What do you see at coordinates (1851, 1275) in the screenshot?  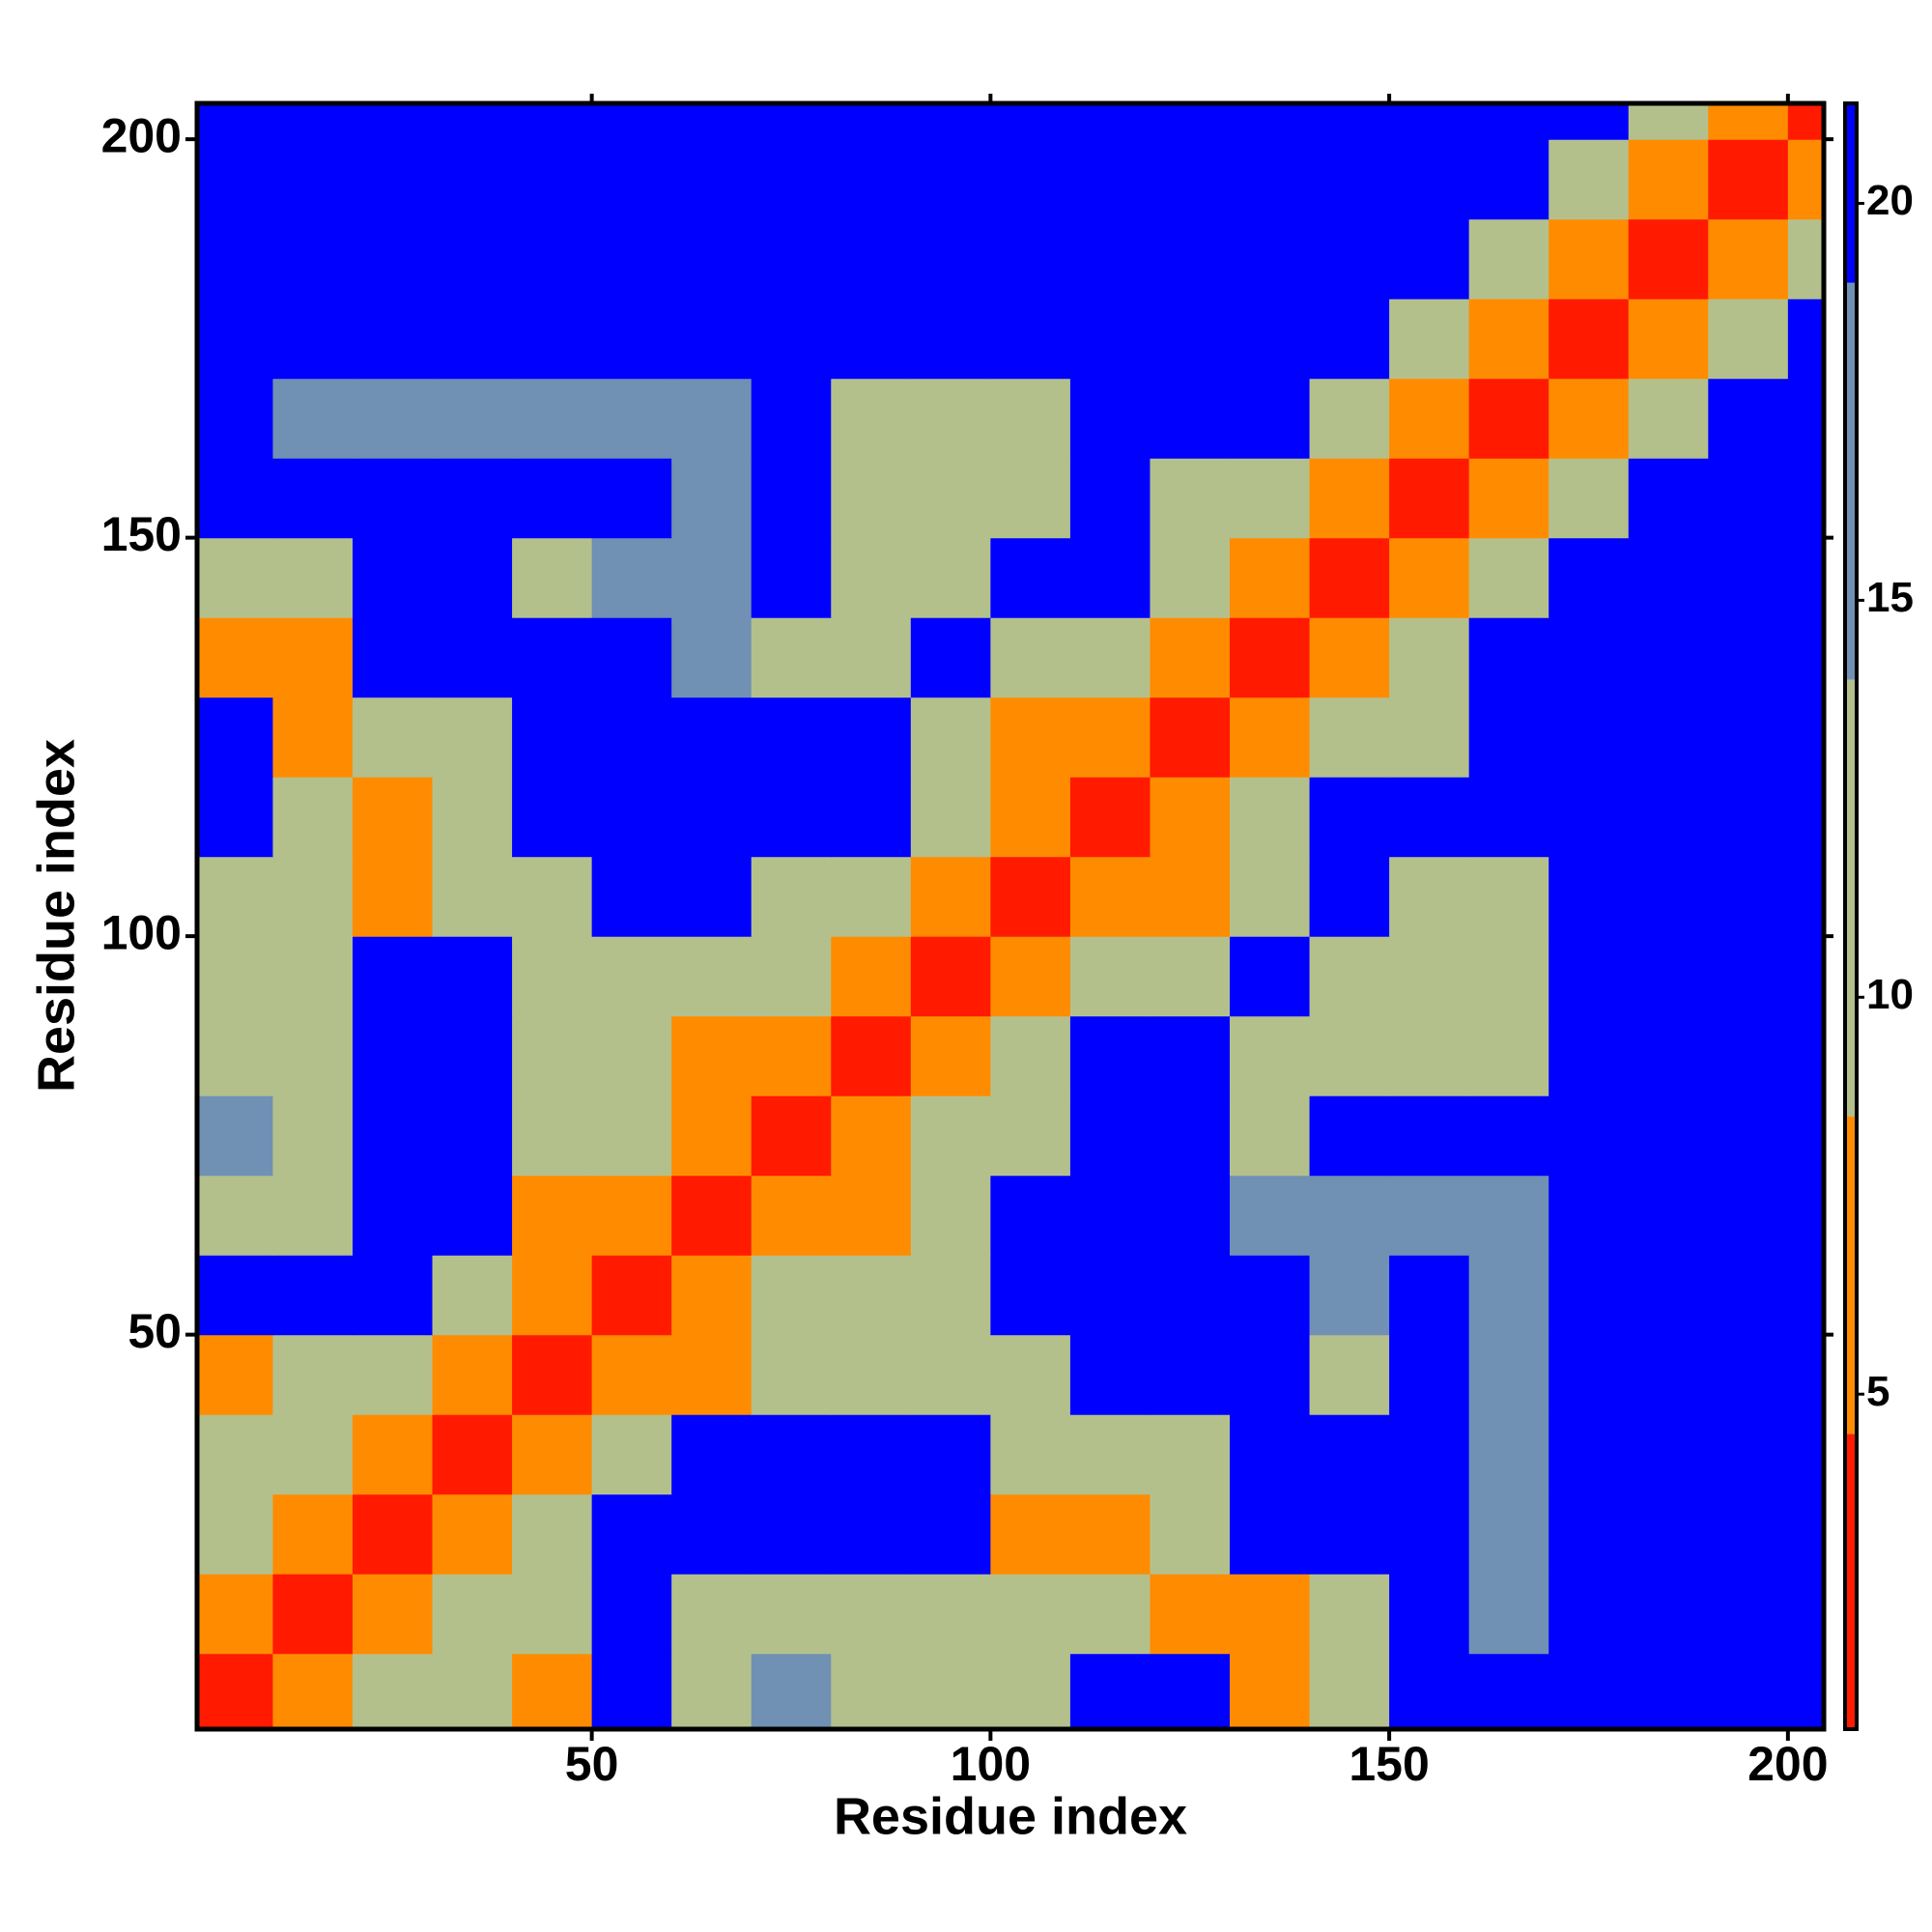 I see `colorbar-segment` at bounding box center [1851, 1275].